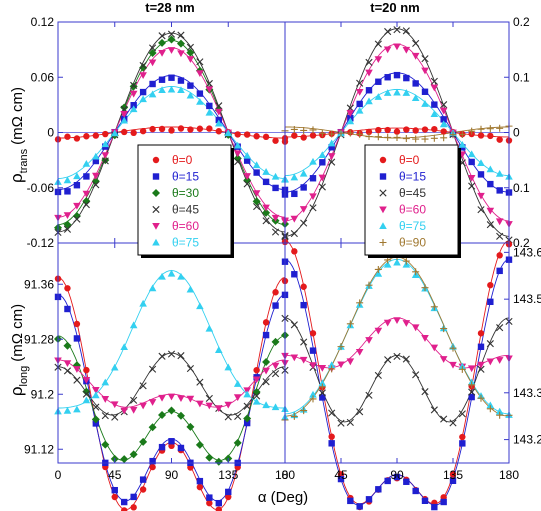 The image size is (541, 511). What do you see at coordinates (39, 284) in the screenshot?
I see `y-tick-label-bottom-left: 91.36` at bounding box center [39, 284].